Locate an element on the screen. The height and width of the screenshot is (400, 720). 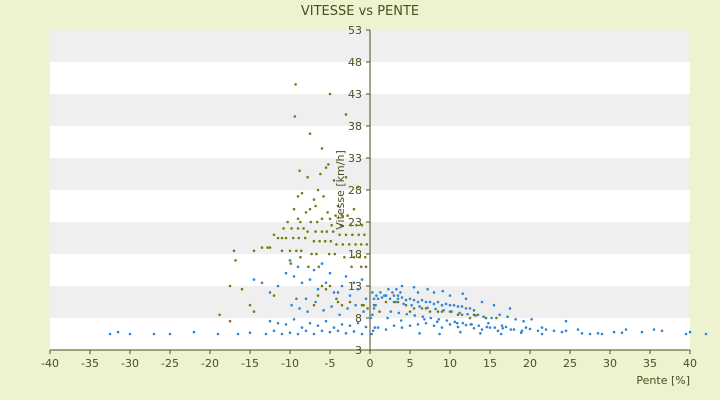
y-tick-label: 53 is located at coordinates (355, 30).